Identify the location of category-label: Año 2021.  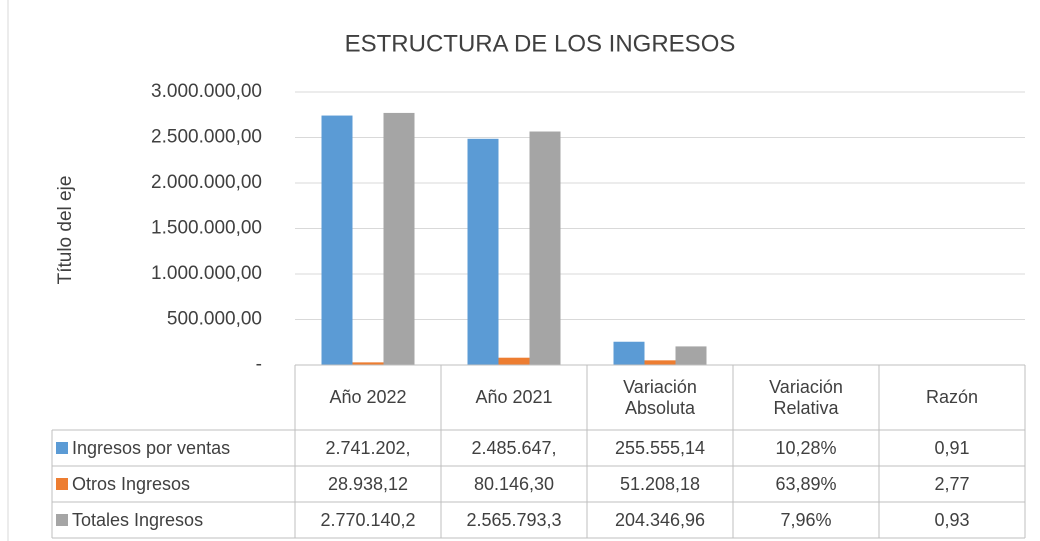
(514, 397).